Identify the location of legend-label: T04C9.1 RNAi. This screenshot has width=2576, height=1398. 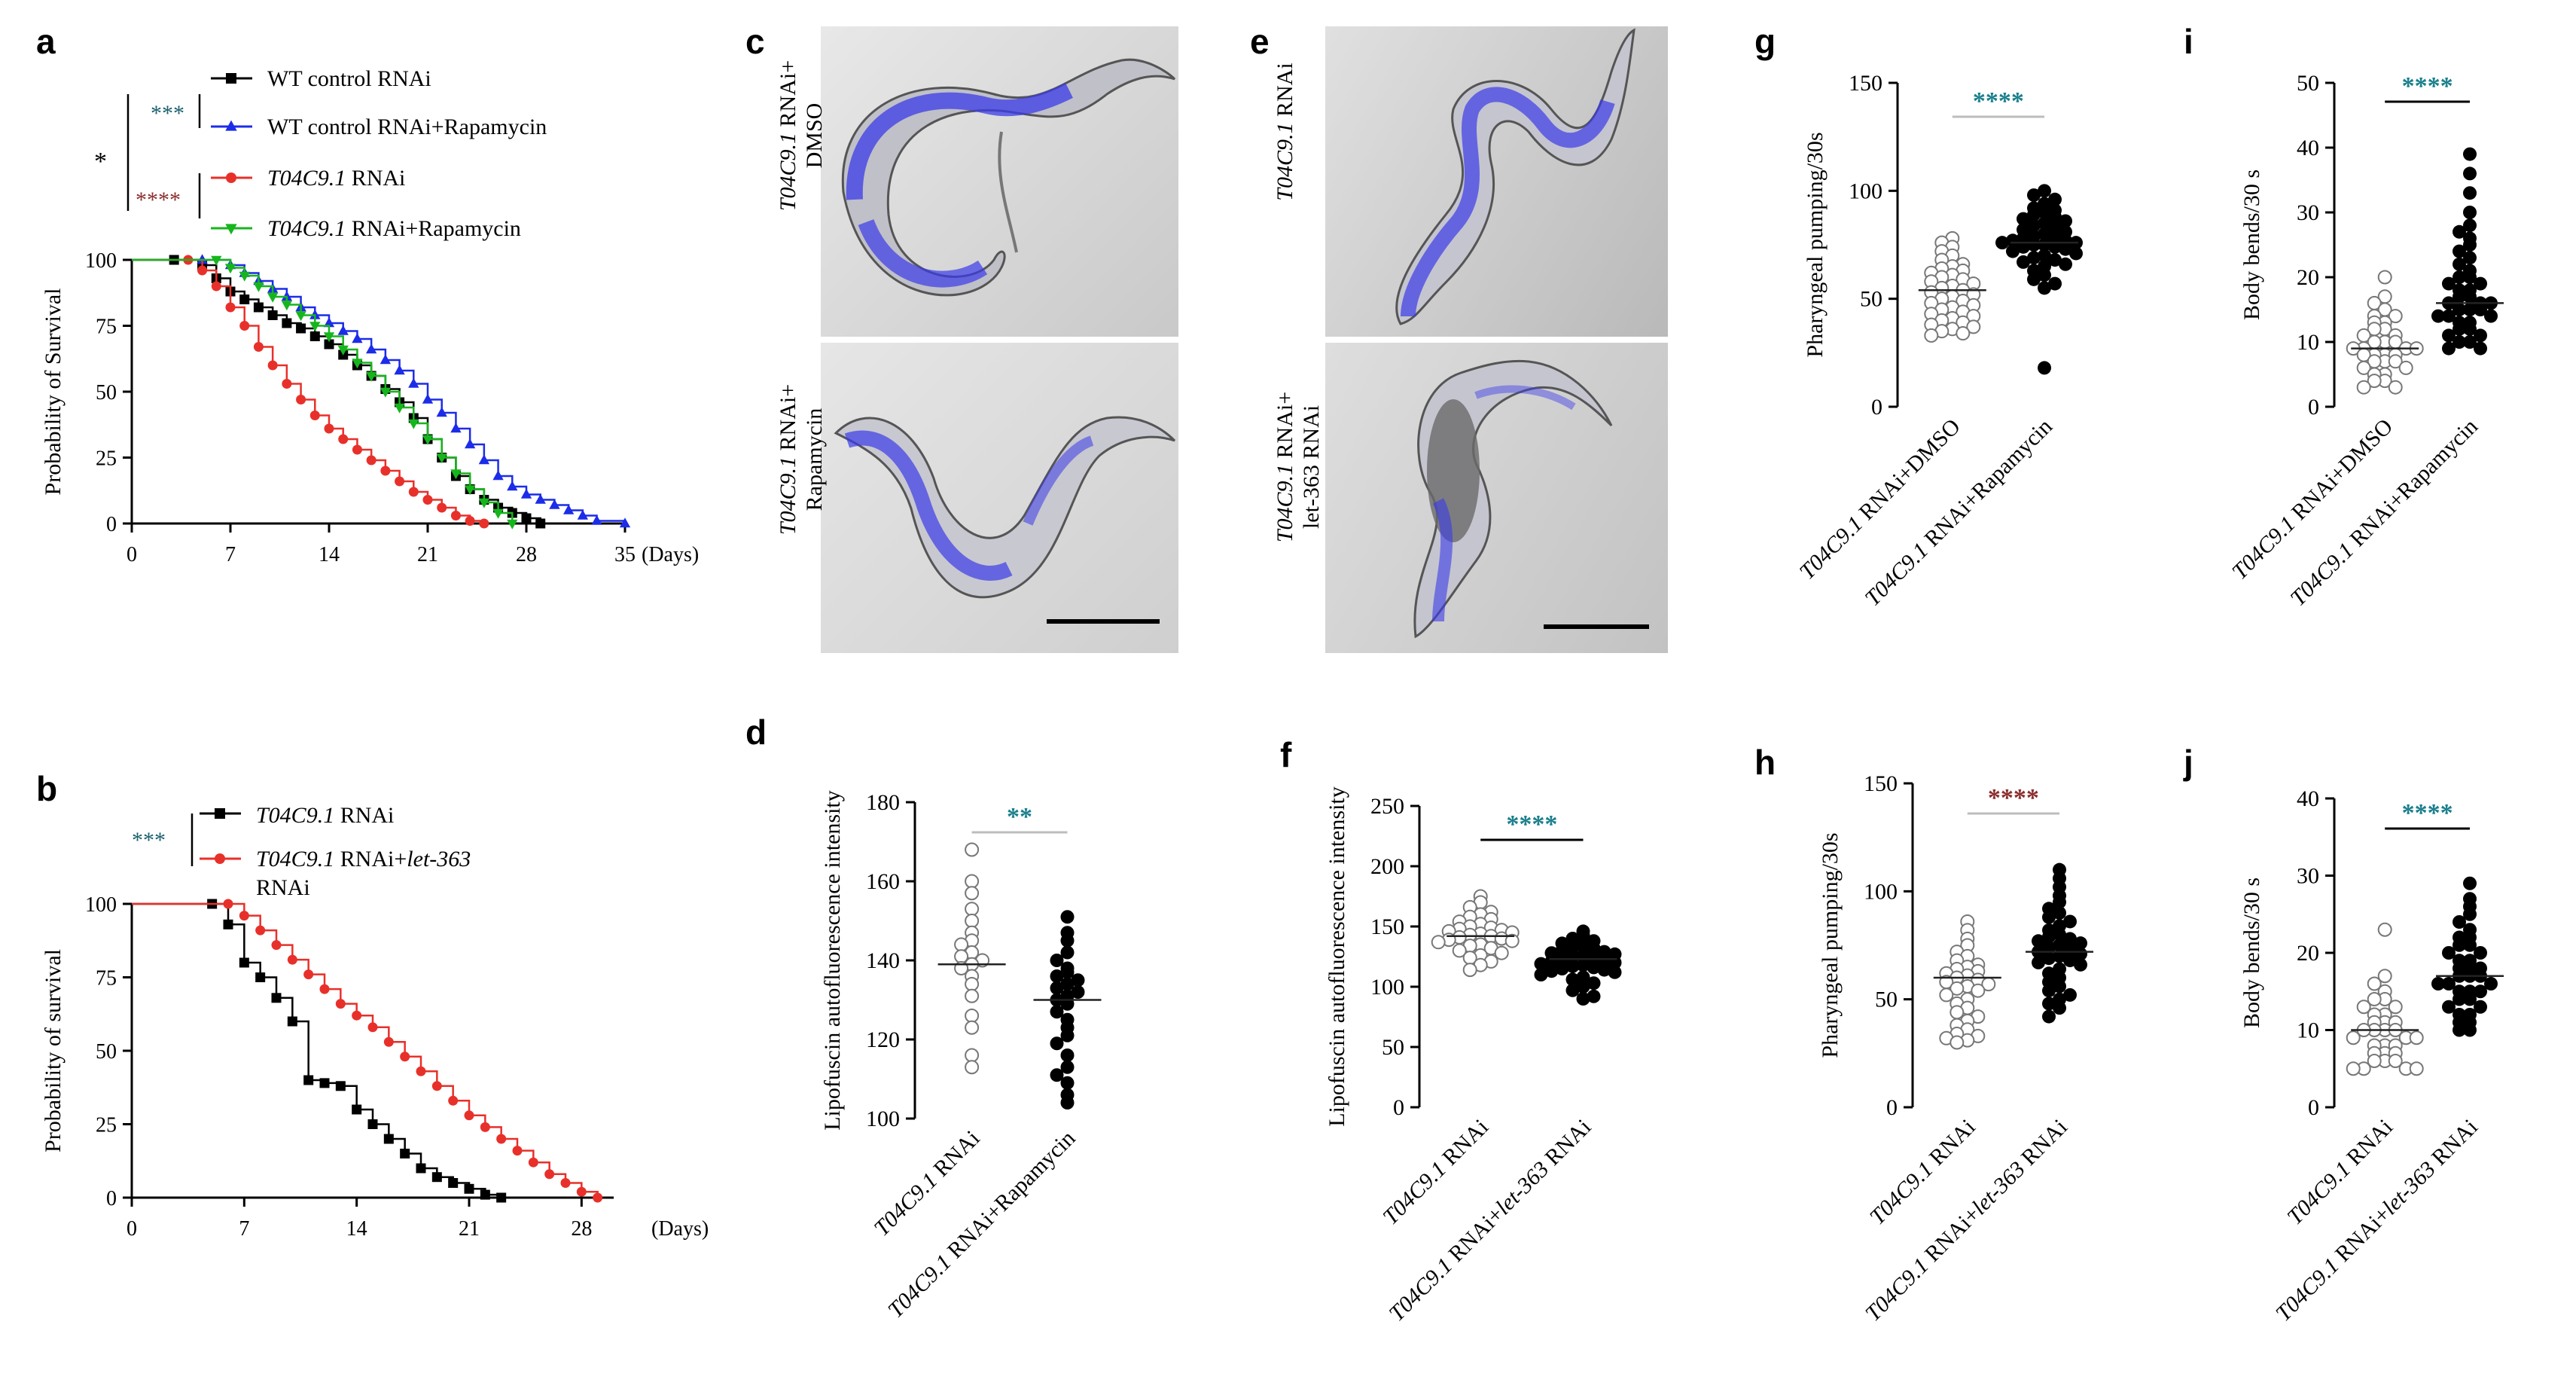
(325, 815).